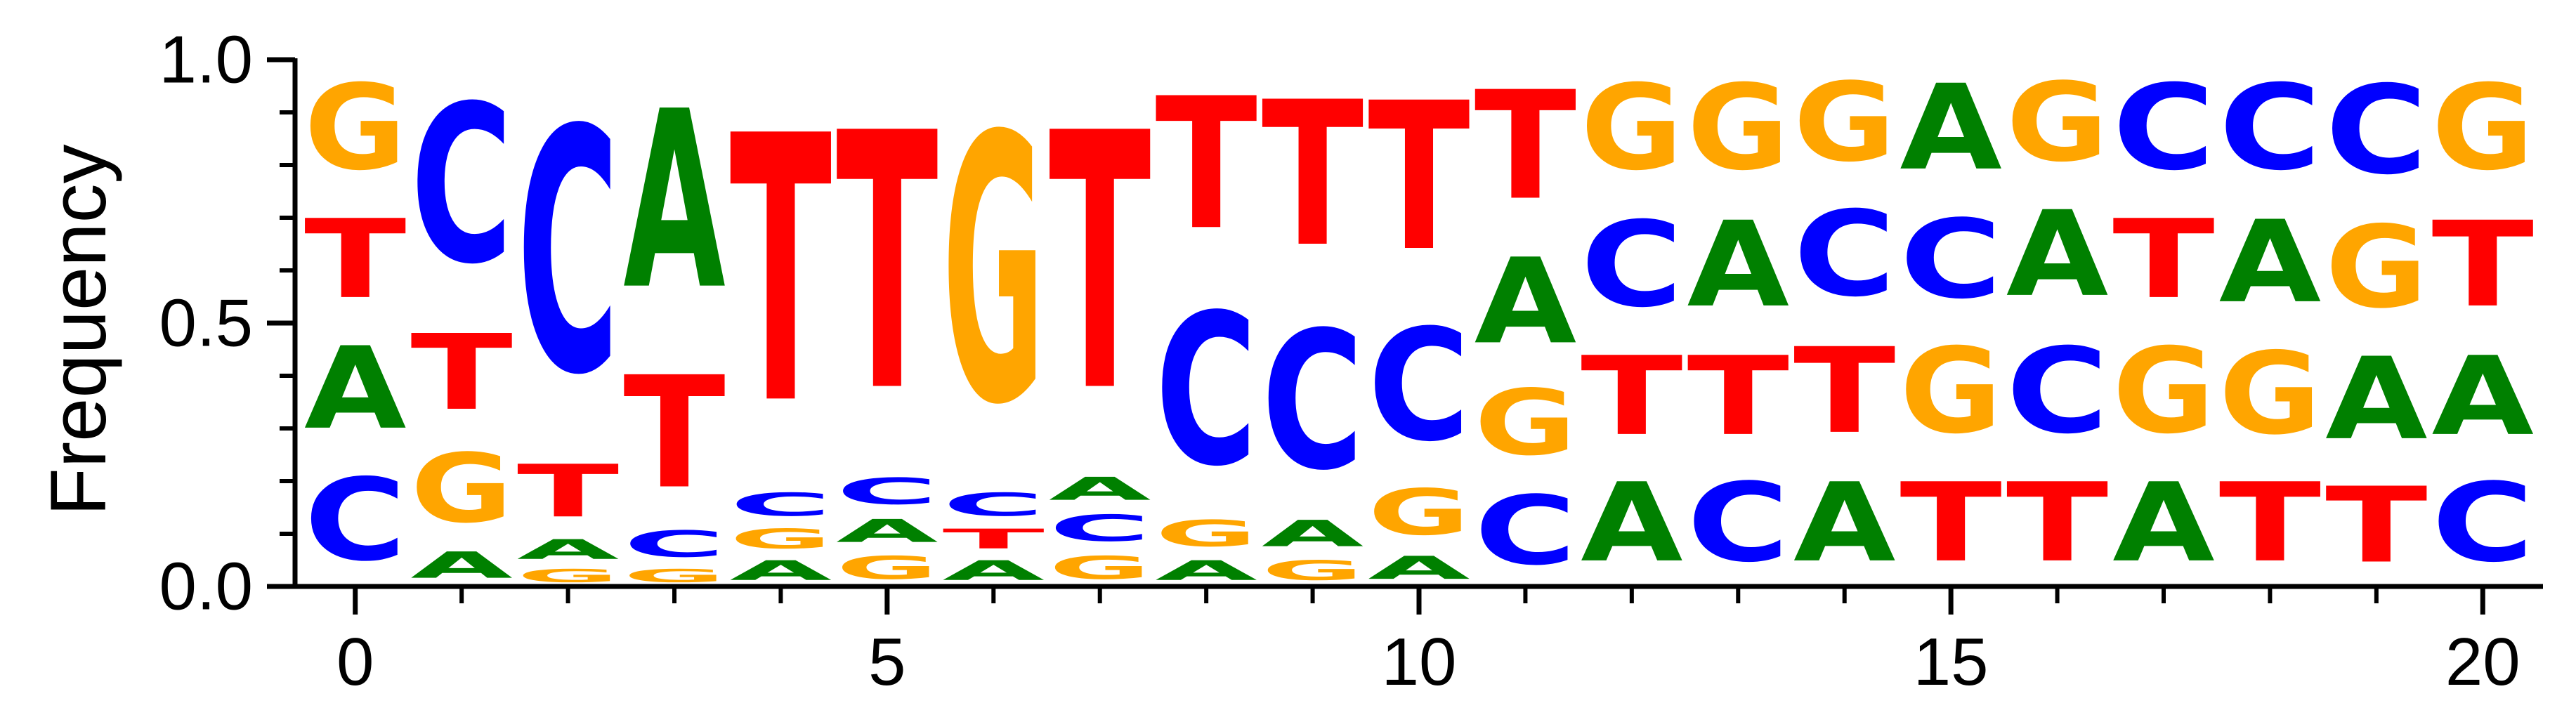 This screenshot has height=722, width=2576. I want to click on logo-letter-g-pos-8: G, so click(1206, 534).